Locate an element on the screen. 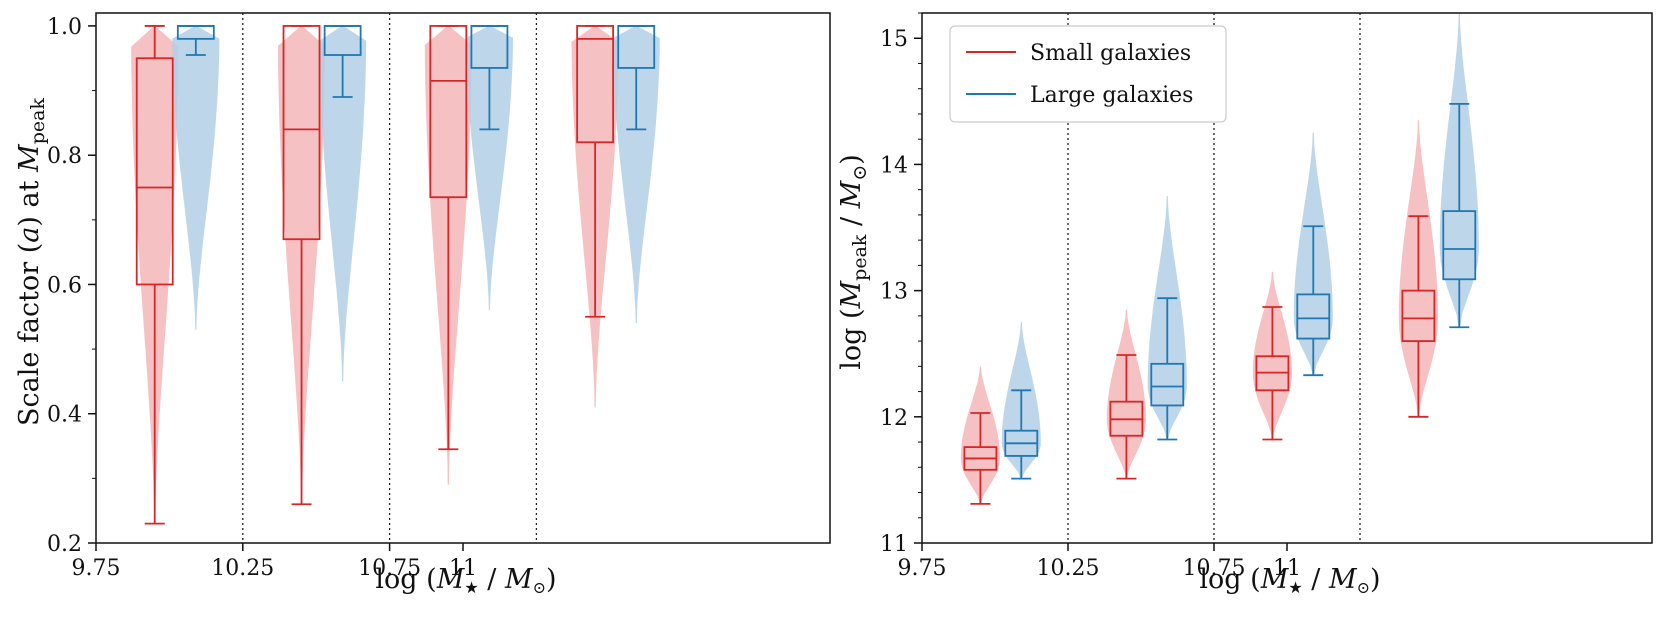 This screenshot has width=1661, height=644. right-y-ticks: 11 12 13 14 15 is located at coordinates (901, 284).